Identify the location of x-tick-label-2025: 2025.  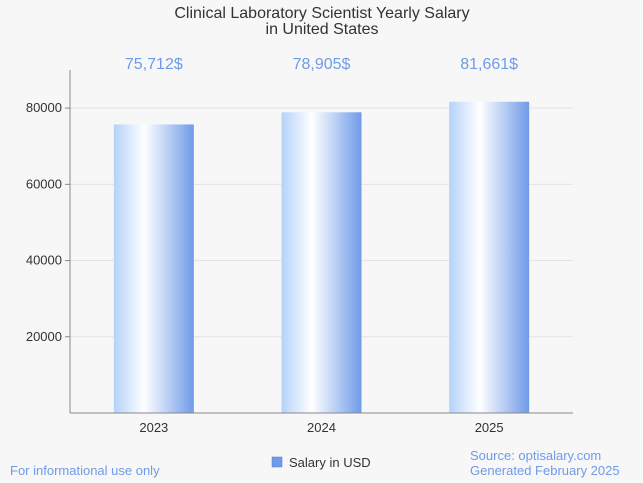
(489, 427).